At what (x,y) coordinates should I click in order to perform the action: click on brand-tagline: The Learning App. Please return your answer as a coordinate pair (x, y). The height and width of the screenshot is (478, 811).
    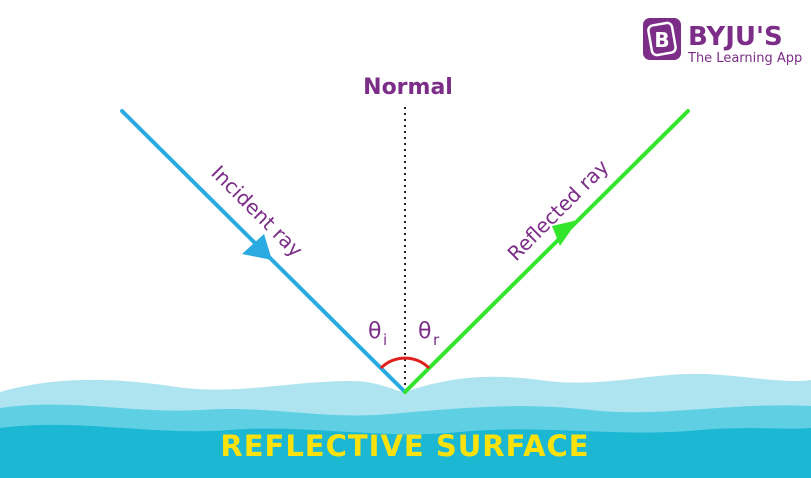
    Looking at the image, I should click on (744, 58).